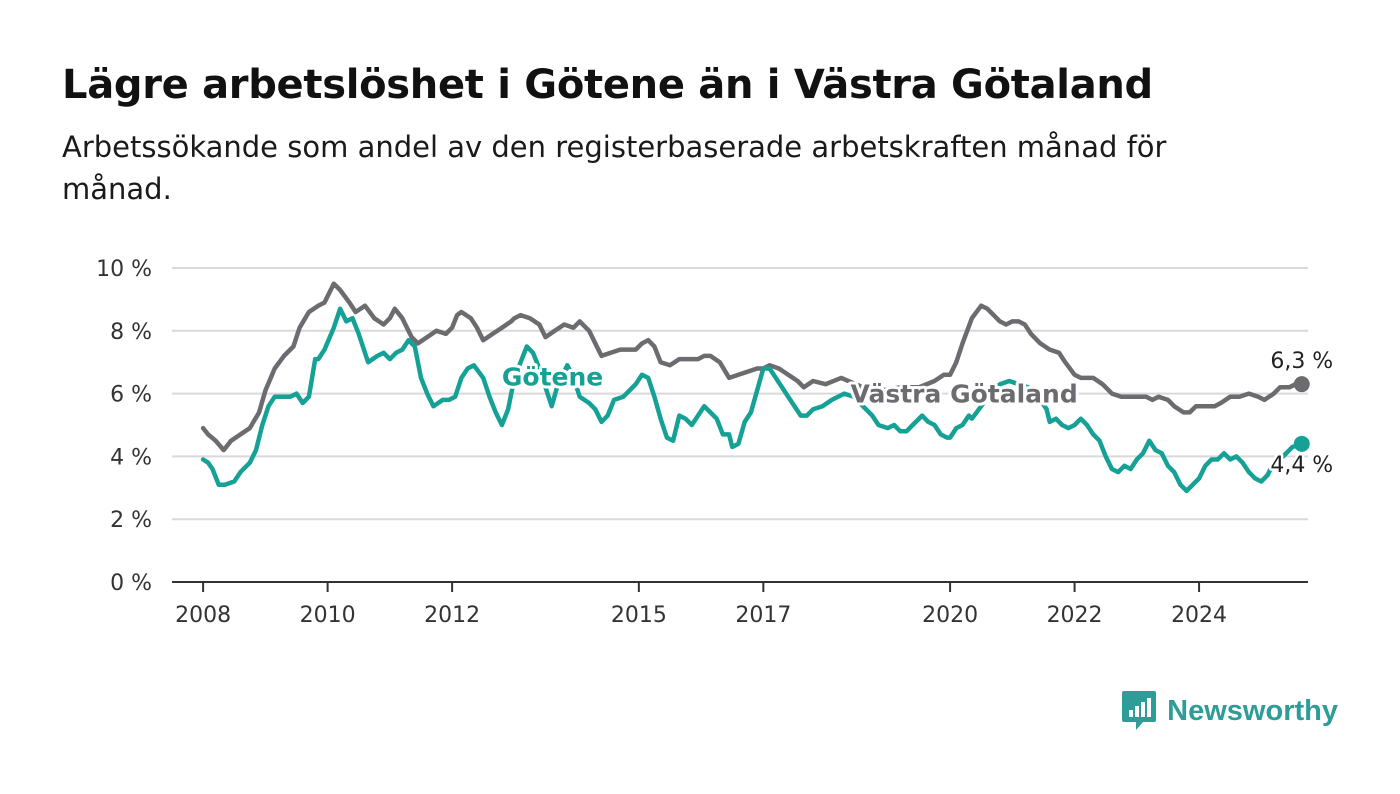  I want to click on x-axis: 2008 2010 2012 2015 2017 2020 2022 2024, so click(740, 604).